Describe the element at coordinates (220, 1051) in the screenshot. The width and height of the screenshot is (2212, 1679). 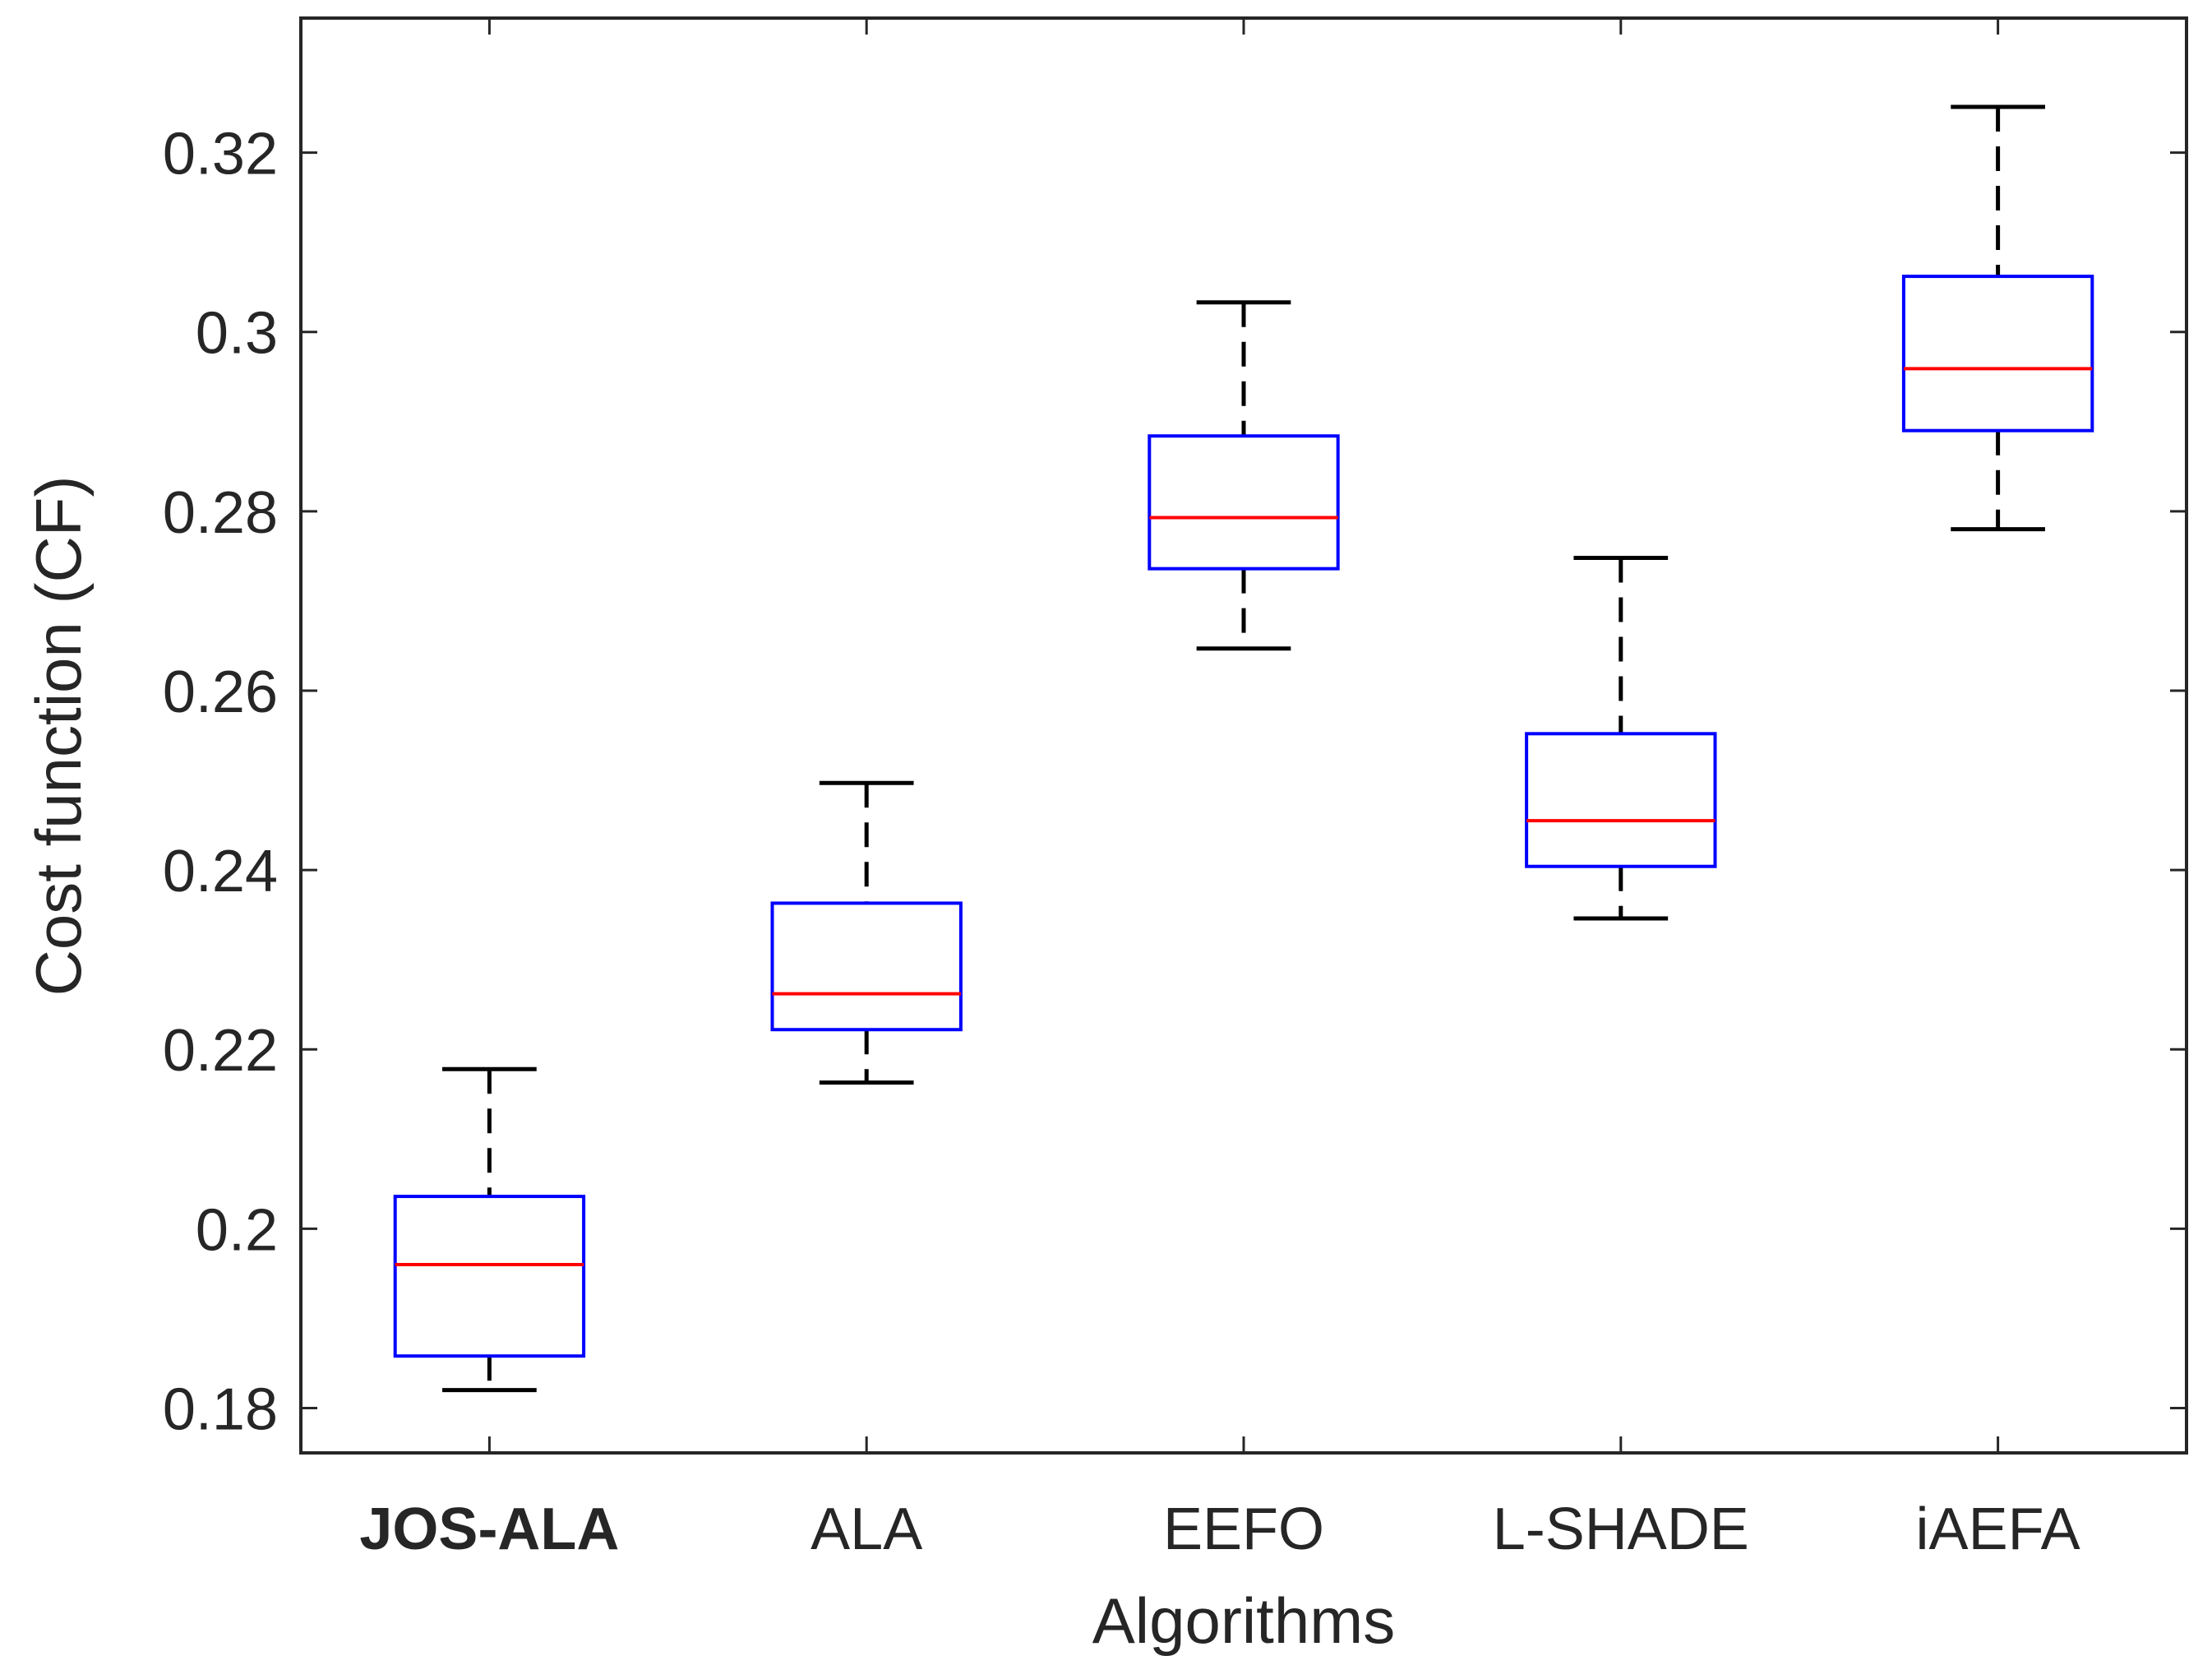
I see `y-tick-label: 0.22` at that location.